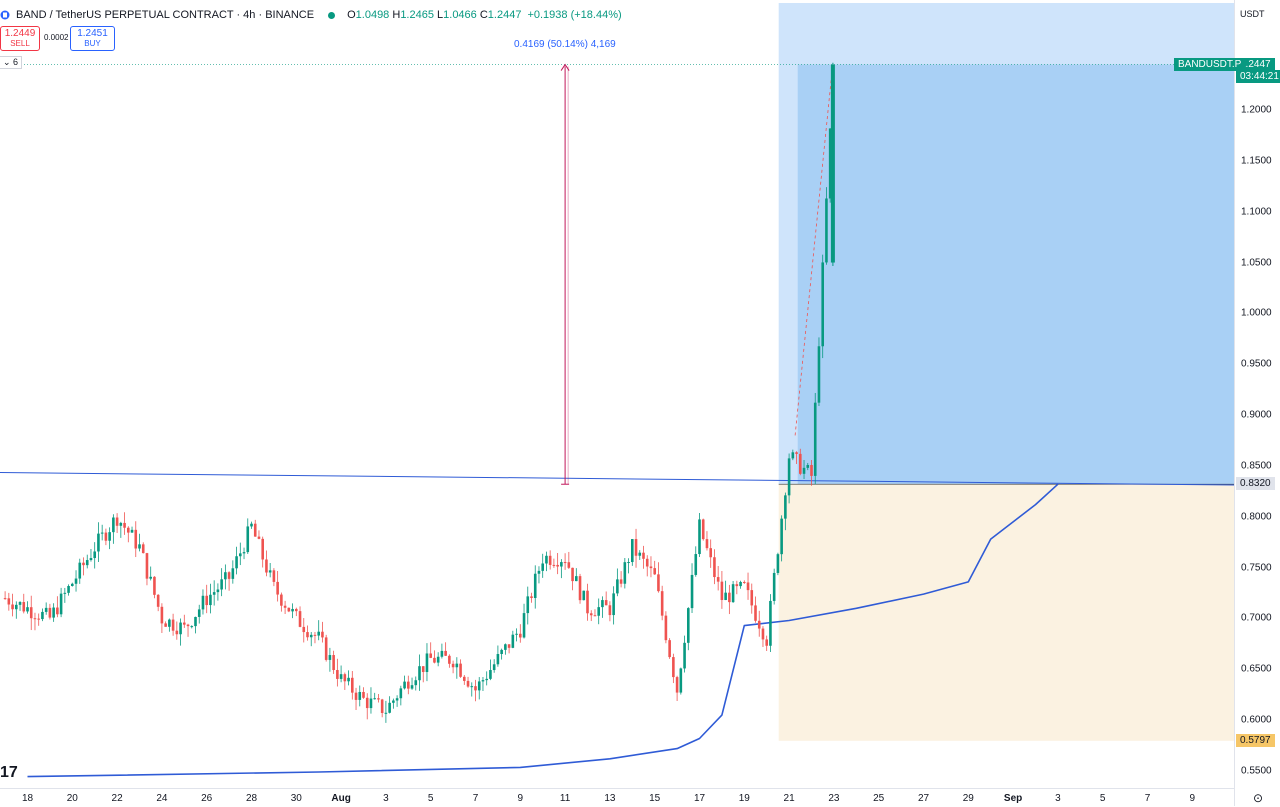 The width and height of the screenshot is (1280, 807). What do you see at coordinates (1255, 64) in the screenshot?
I see `last-price-tag: 1.2447` at bounding box center [1255, 64].